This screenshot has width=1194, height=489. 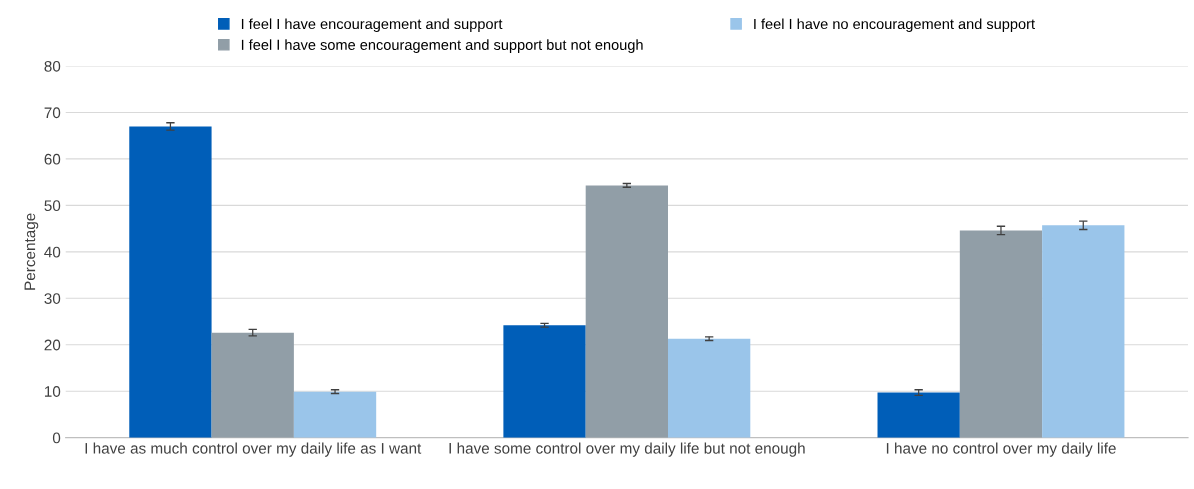 What do you see at coordinates (52, 113) in the screenshot?
I see `y-tick-label: 70` at bounding box center [52, 113].